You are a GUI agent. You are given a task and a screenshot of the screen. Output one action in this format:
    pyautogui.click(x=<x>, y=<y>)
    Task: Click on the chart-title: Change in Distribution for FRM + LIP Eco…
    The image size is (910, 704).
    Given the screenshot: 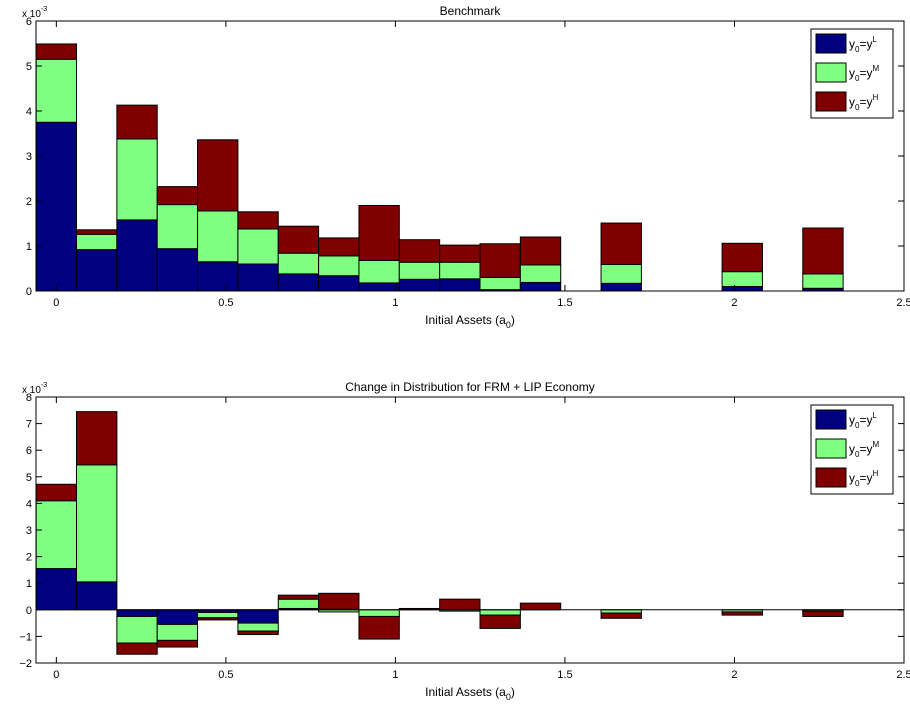 What is the action you would take?
    pyautogui.click(x=470, y=387)
    